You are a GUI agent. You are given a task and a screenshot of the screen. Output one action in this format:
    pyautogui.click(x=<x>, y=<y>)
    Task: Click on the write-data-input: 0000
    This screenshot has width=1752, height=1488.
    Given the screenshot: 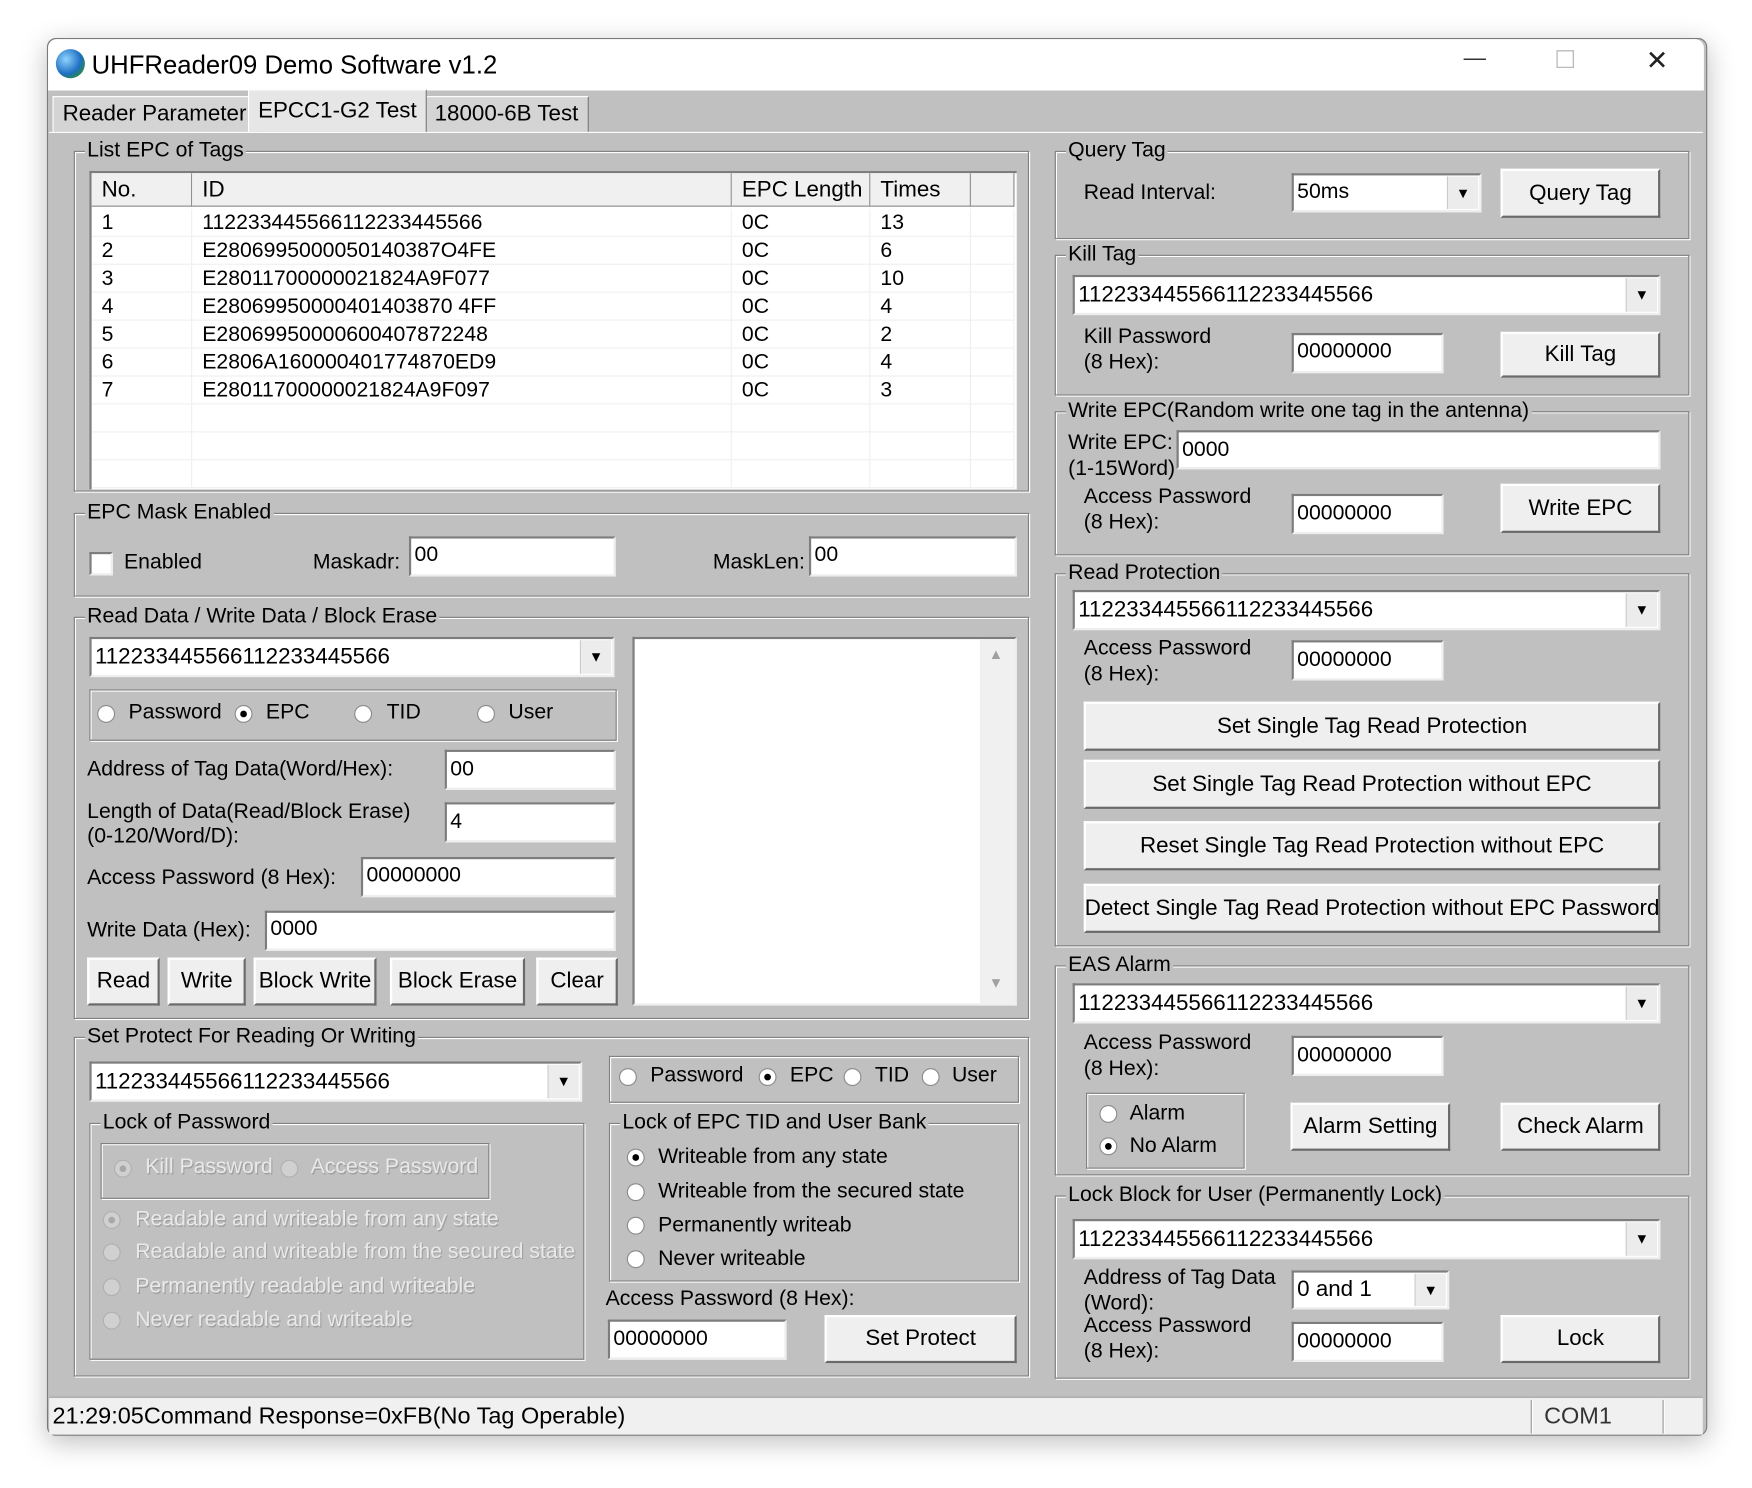 What is the action you would take?
    pyautogui.click(x=440, y=930)
    